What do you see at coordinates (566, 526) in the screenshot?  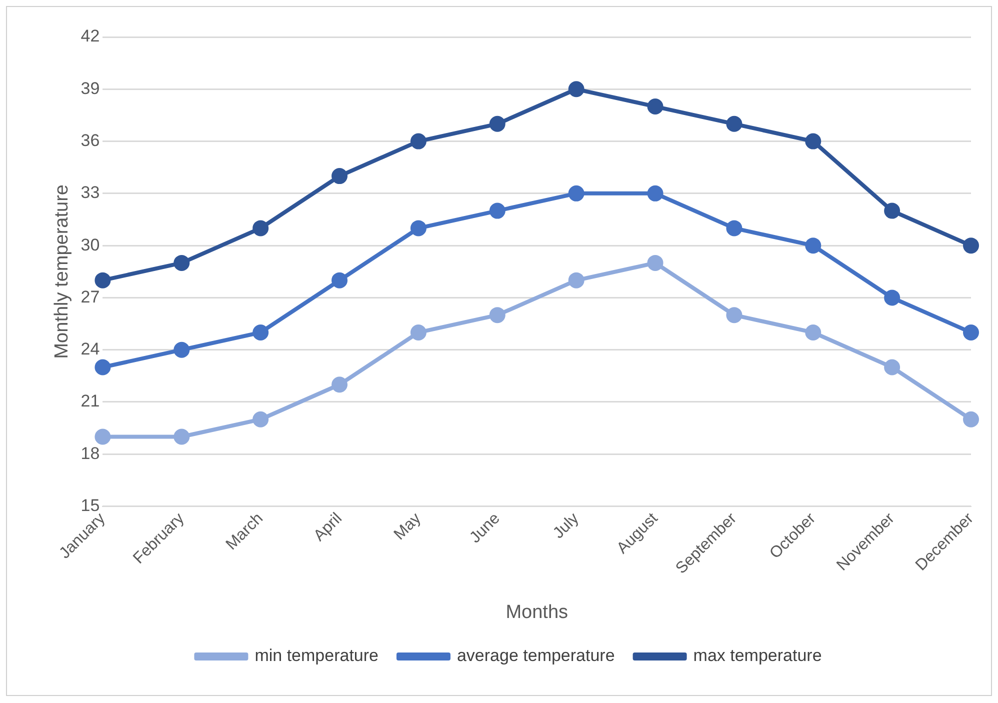 I see `x-tick-label: July` at bounding box center [566, 526].